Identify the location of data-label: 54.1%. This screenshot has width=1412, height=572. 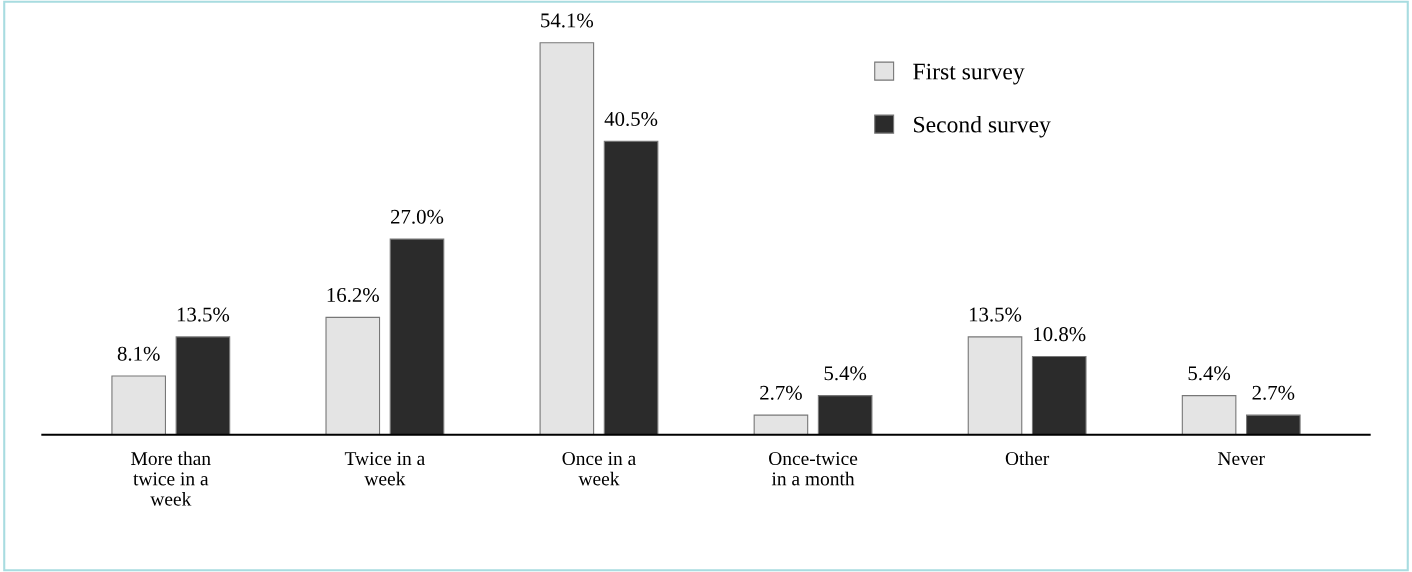
(567, 20).